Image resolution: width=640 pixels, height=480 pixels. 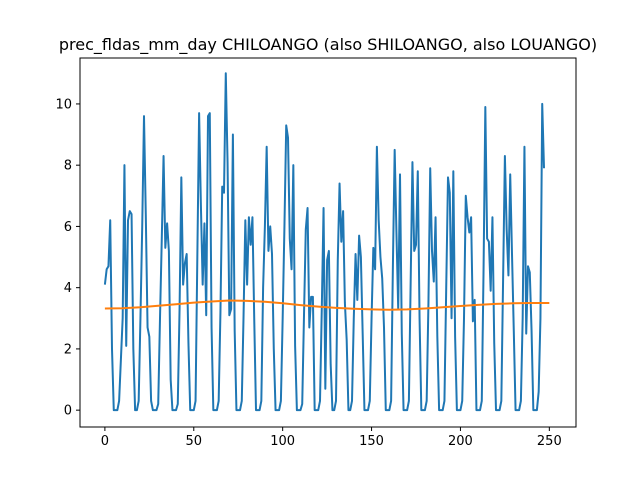 What do you see at coordinates (63, 104) in the screenshot?
I see `y-tick-label: 10` at bounding box center [63, 104].